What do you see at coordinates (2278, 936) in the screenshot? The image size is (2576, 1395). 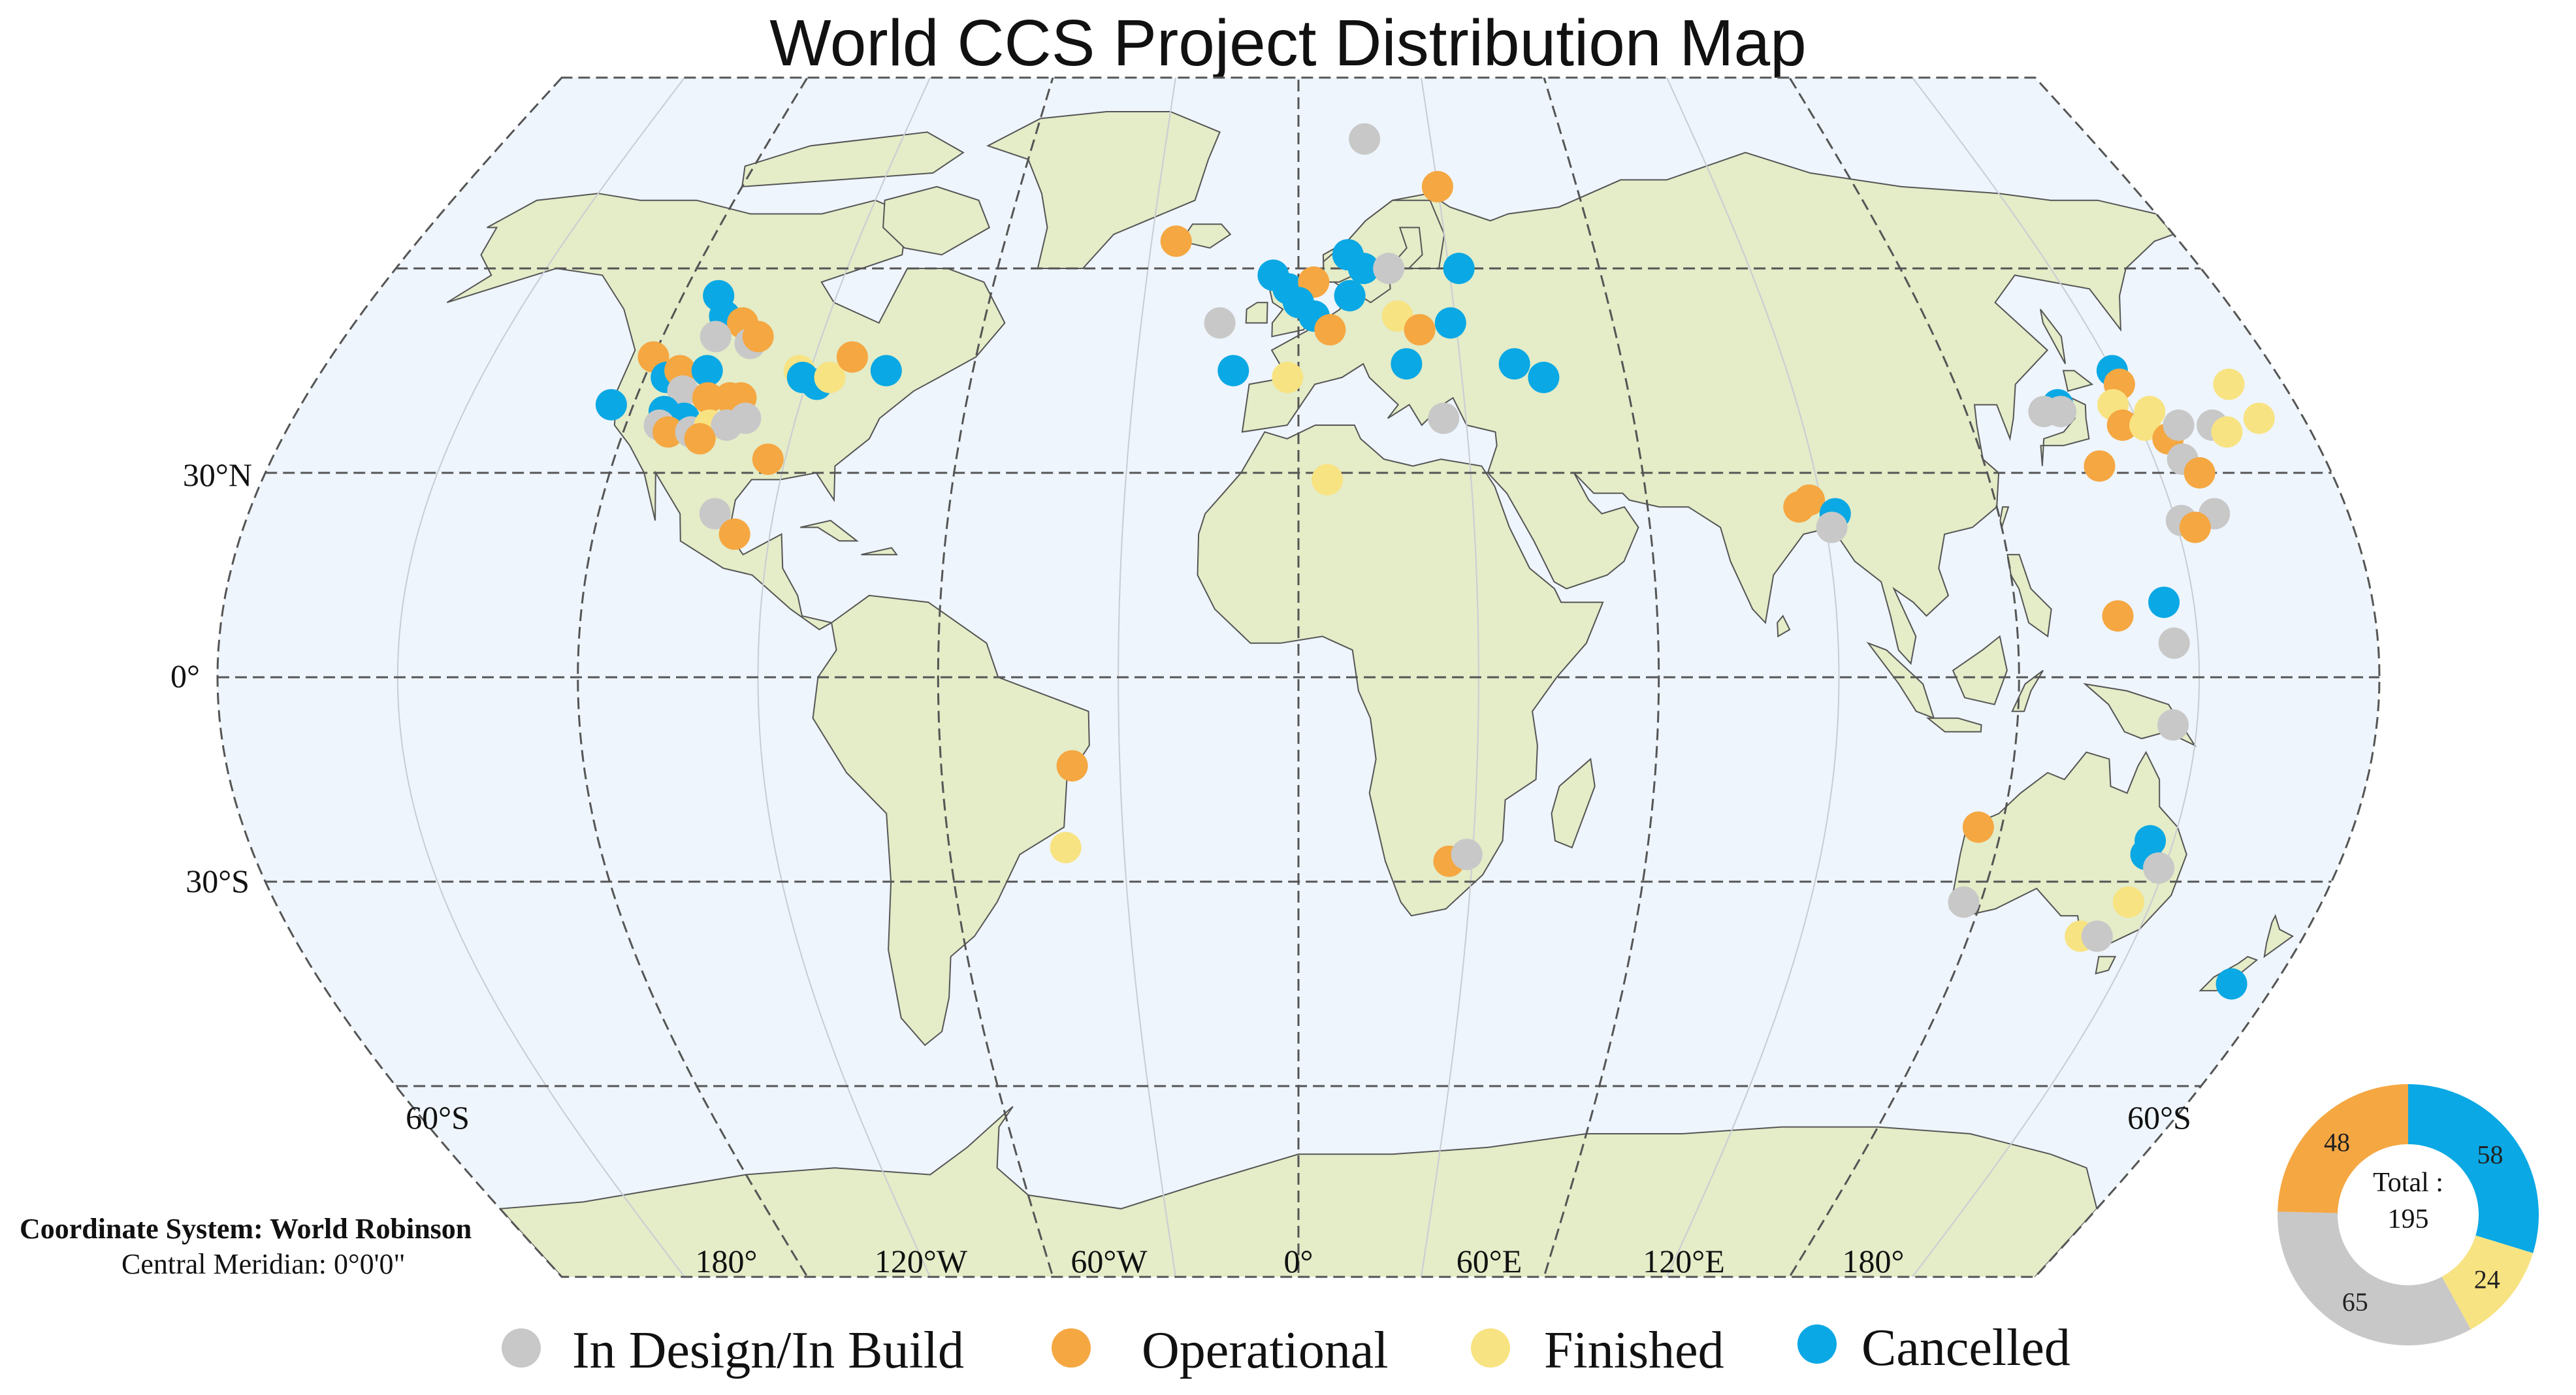 I see `land-new-zealand-north` at bounding box center [2278, 936].